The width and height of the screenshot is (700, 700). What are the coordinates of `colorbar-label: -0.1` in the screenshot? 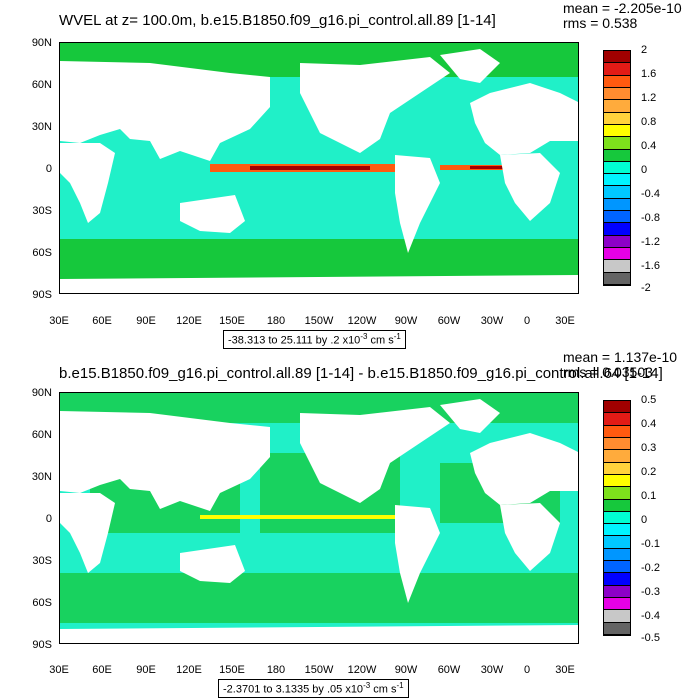 It's located at (650, 544).